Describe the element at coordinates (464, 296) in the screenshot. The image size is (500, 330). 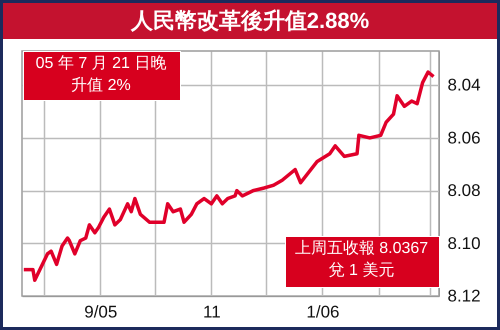
I see `y-tick-label: 8.12` at that location.